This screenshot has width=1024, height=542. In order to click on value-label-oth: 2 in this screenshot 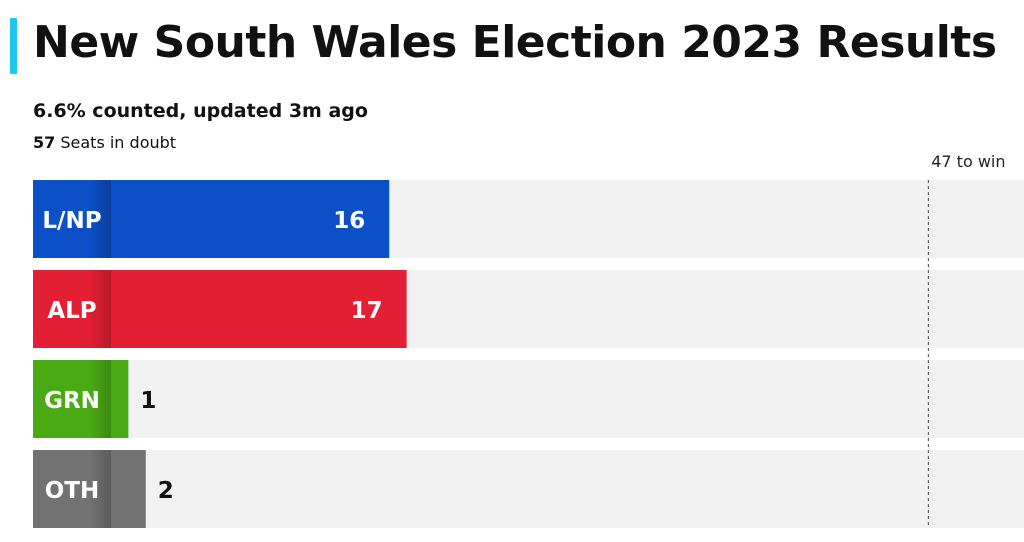, I will do `click(166, 491)`.